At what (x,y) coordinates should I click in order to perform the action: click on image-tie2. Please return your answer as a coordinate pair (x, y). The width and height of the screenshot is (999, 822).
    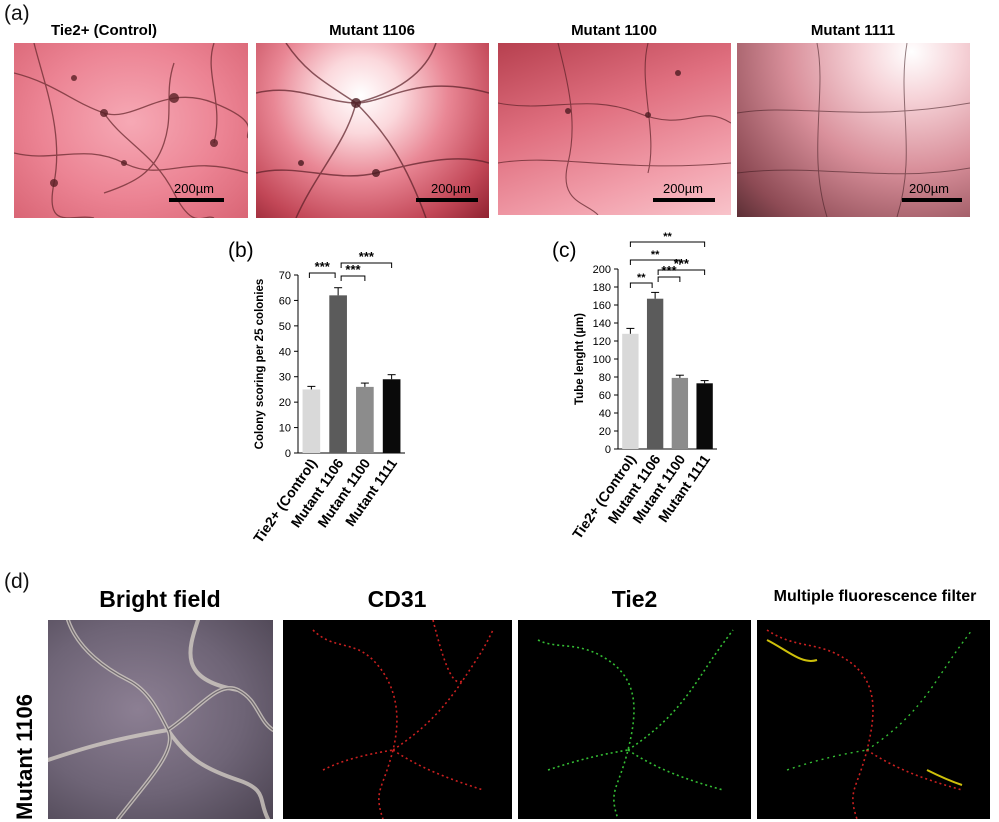
    Looking at the image, I should click on (634, 719).